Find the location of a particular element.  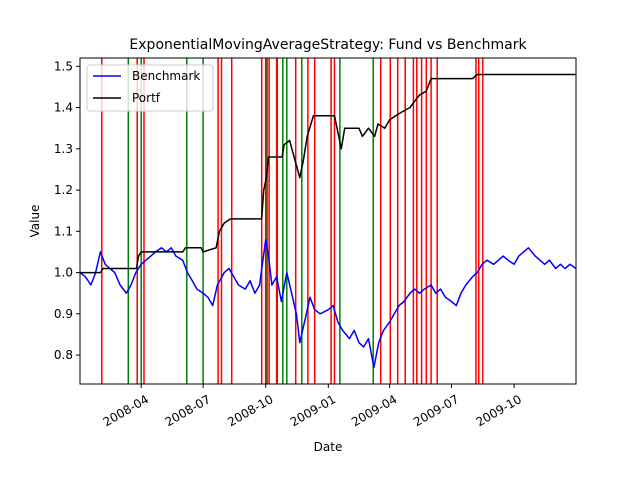

y-axis-title: Value is located at coordinates (35, 221).